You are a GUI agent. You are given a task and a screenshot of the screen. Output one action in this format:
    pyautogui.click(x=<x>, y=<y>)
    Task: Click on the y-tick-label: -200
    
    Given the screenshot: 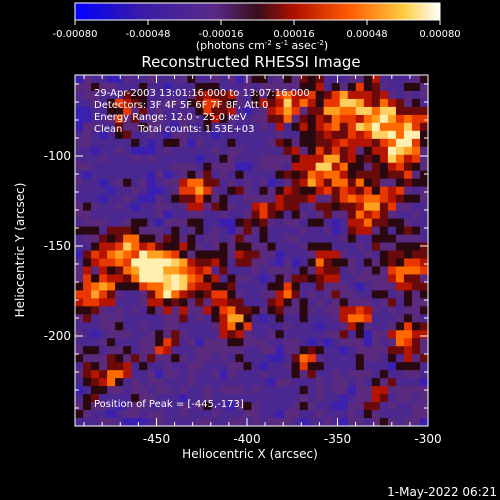 What is the action you would take?
    pyautogui.click(x=57, y=336)
    